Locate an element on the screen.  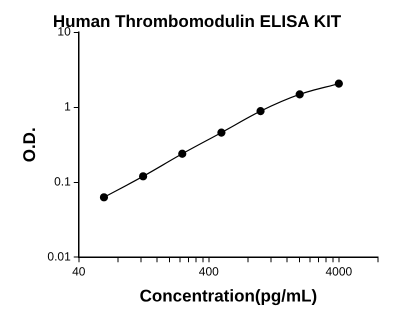
y-tick-label: 1 is located at coordinates (68, 107).